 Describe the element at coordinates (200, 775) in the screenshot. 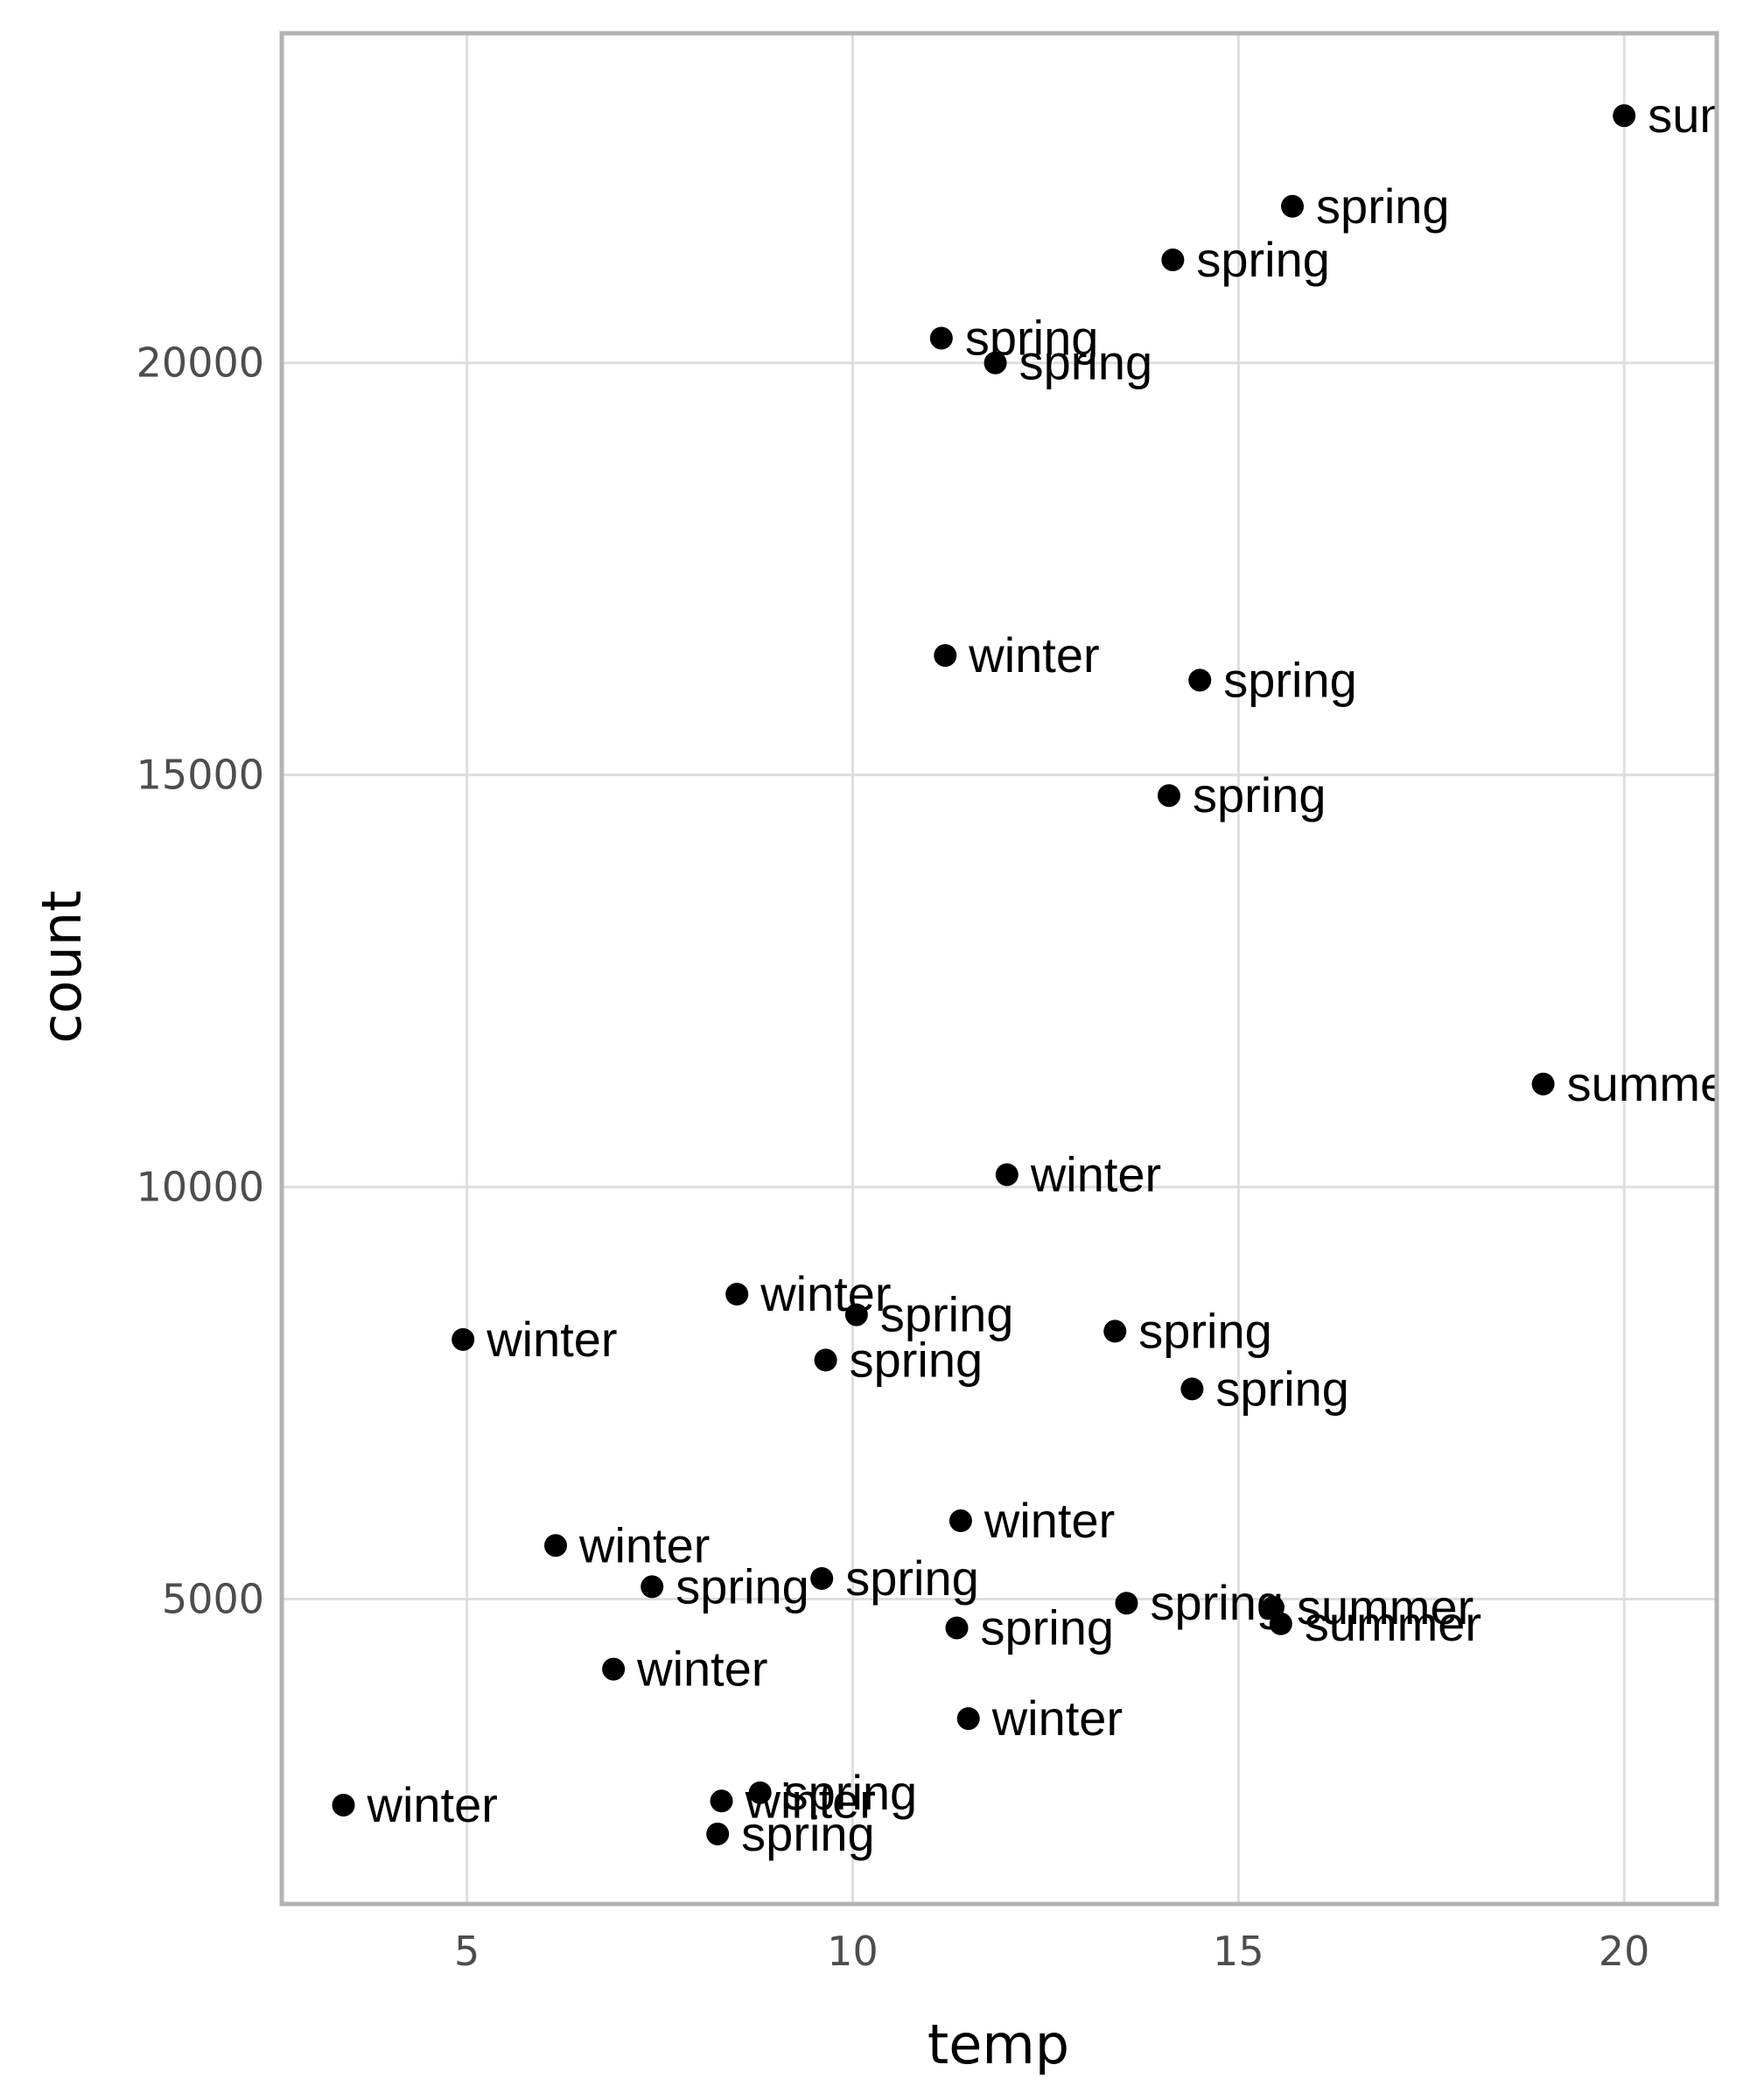

I see `y-tick-label: 15000` at that location.